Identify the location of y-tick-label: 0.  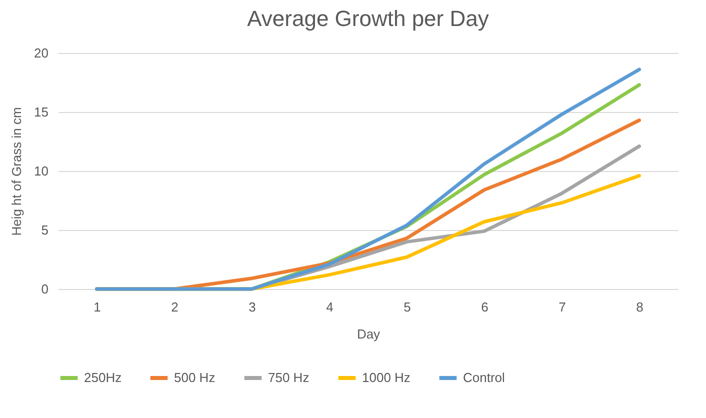
(44, 289).